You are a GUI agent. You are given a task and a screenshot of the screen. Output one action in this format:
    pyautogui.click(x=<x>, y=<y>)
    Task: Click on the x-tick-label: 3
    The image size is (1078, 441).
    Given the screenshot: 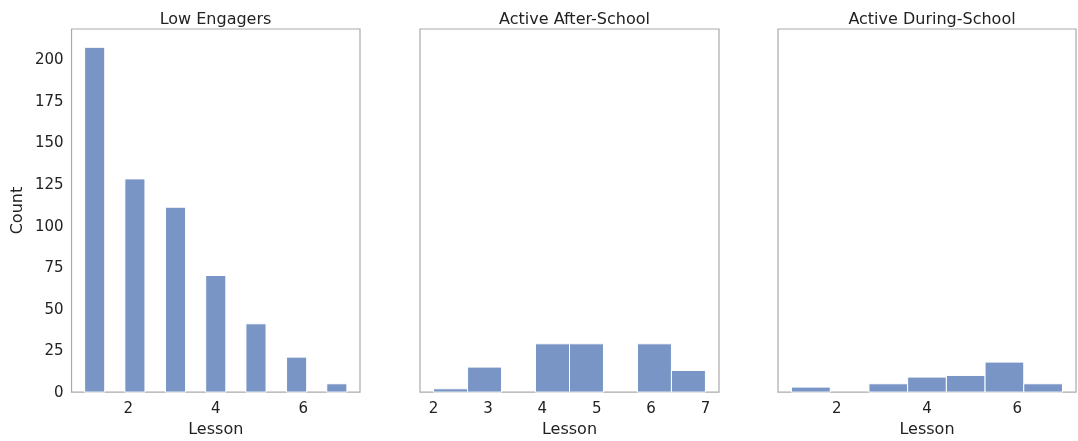 What is the action you would take?
    pyautogui.click(x=488, y=407)
    